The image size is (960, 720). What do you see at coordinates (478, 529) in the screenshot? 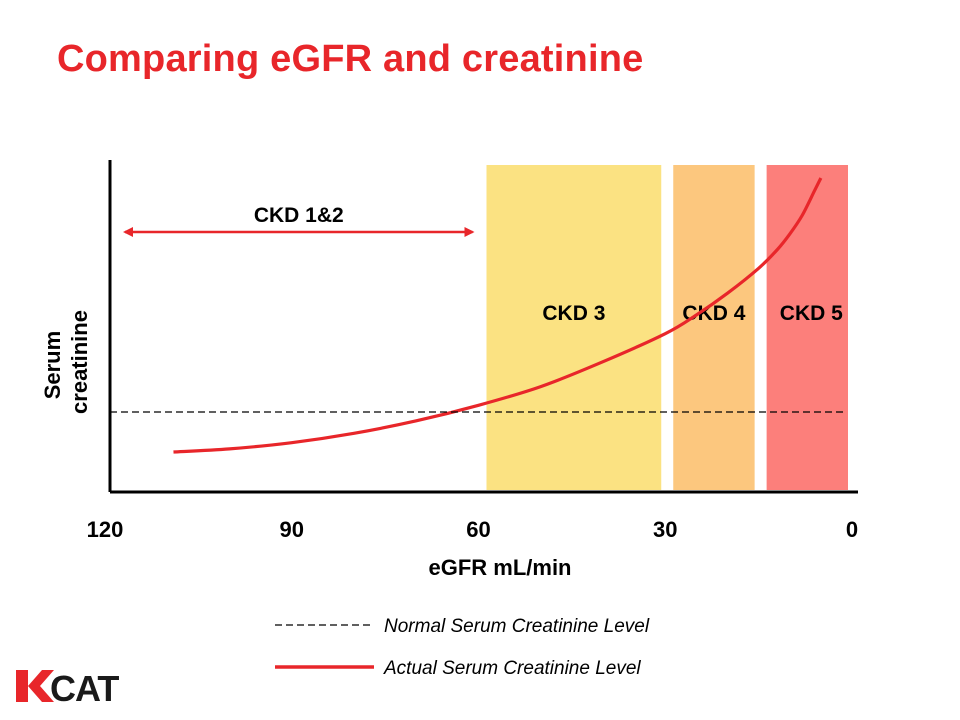
I see `x-tick-60: 60` at bounding box center [478, 529].